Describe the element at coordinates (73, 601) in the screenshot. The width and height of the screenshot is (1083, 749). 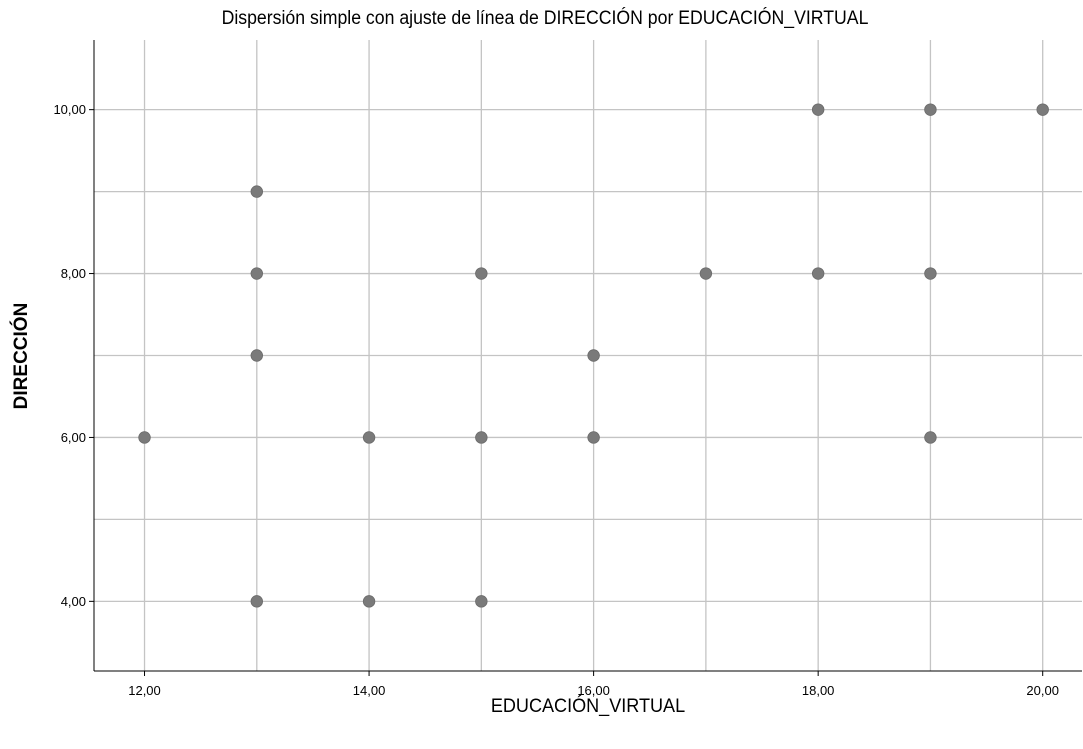
I see `y-tick-label: 4,00` at that location.